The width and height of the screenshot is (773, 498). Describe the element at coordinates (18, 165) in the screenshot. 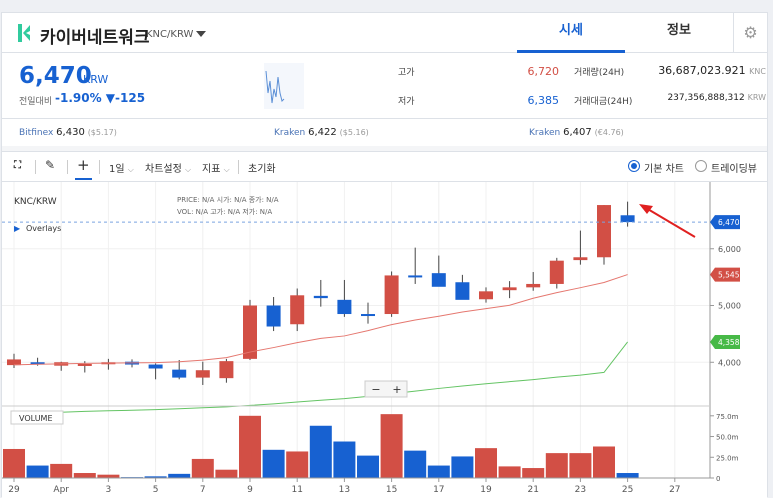

I see `fullscreen-icon: ⛶` at that location.